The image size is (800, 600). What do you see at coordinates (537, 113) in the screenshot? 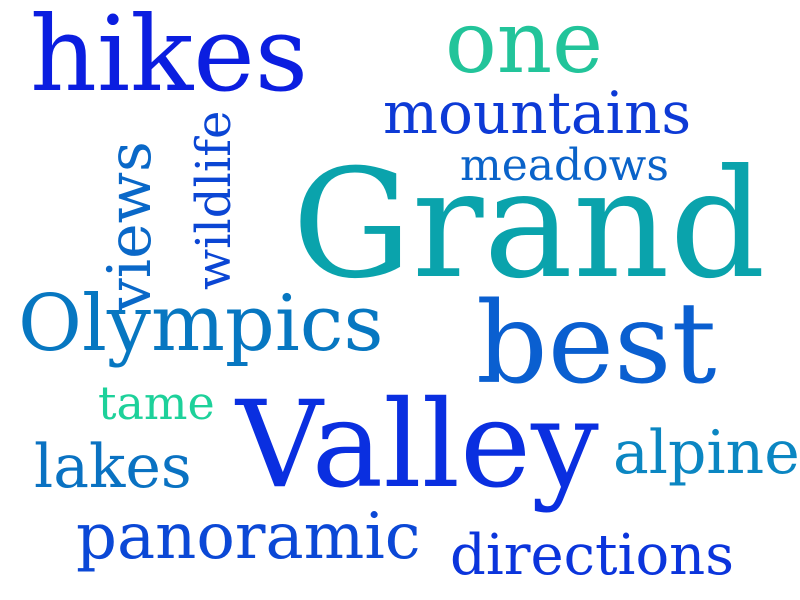
I see `word-mountains: mountains` at bounding box center [537, 113].